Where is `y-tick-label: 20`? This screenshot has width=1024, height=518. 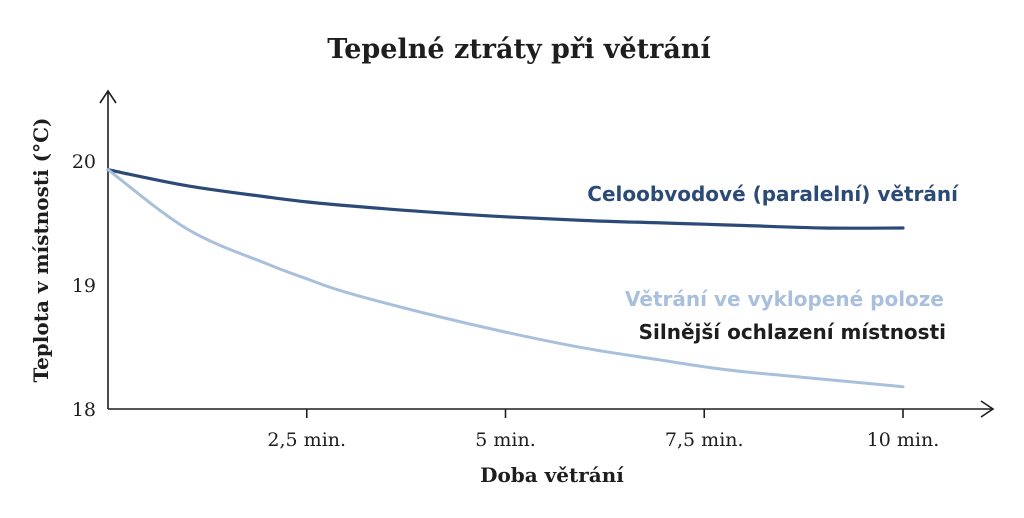 y-tick-label: 20 is located at coordinates (84, 162).